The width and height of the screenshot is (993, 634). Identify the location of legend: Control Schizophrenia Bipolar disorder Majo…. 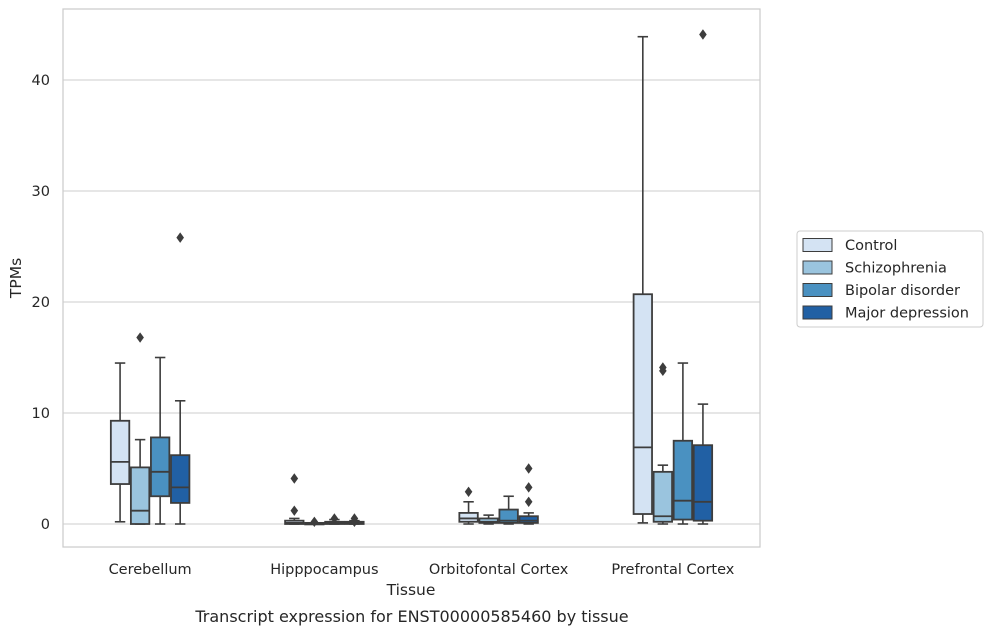
(890, 279).